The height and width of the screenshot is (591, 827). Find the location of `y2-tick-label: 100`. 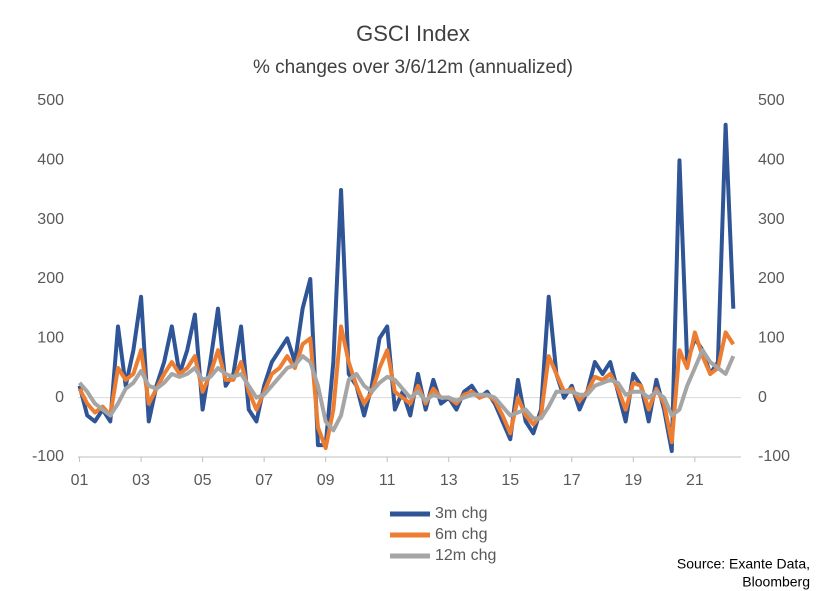

y2-tick-label: 100 is located at coordinates (771, 338).